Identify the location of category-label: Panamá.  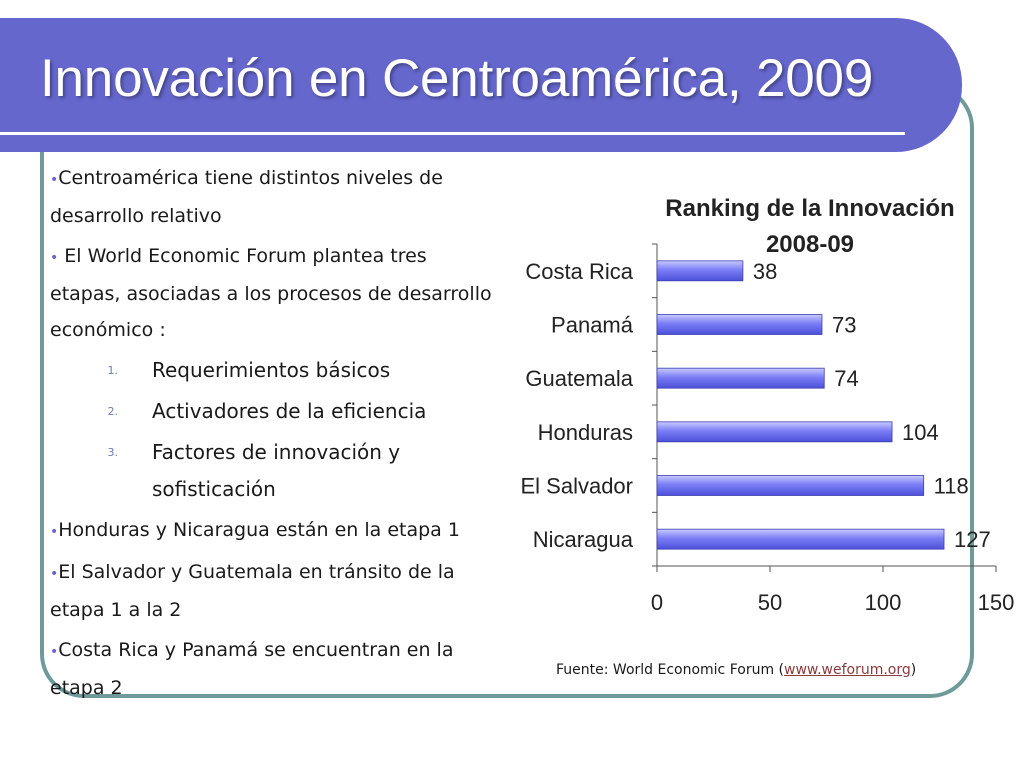
(592, 325).